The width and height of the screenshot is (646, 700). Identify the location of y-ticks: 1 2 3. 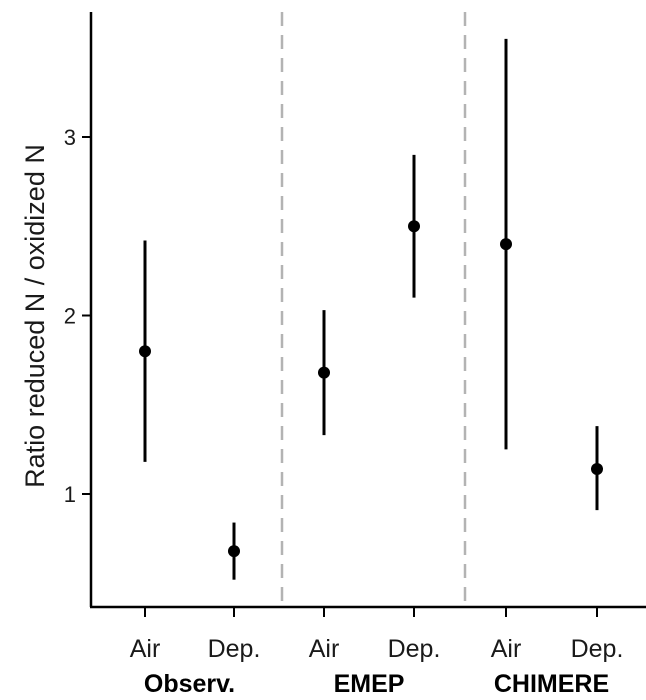
(77, 316).